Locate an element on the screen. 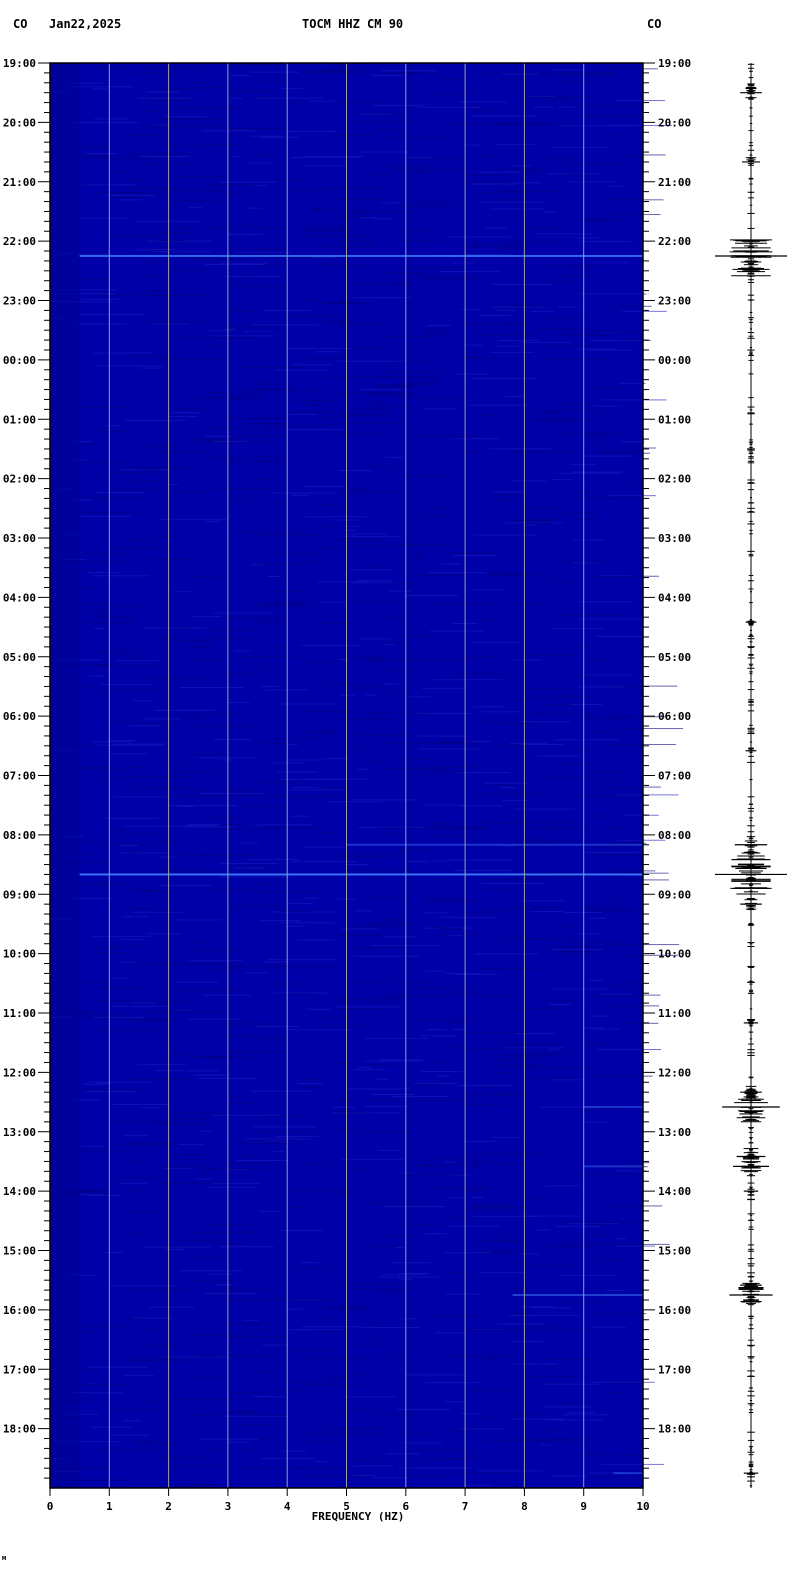  y-tick-label: 08:00 is located at coordinates (674, 835).